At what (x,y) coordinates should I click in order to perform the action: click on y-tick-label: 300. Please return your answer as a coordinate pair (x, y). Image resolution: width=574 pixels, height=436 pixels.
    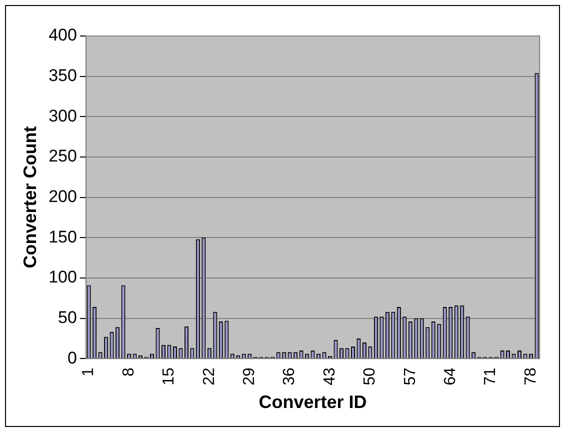
    Looking at the image, I should click on (62, 116).